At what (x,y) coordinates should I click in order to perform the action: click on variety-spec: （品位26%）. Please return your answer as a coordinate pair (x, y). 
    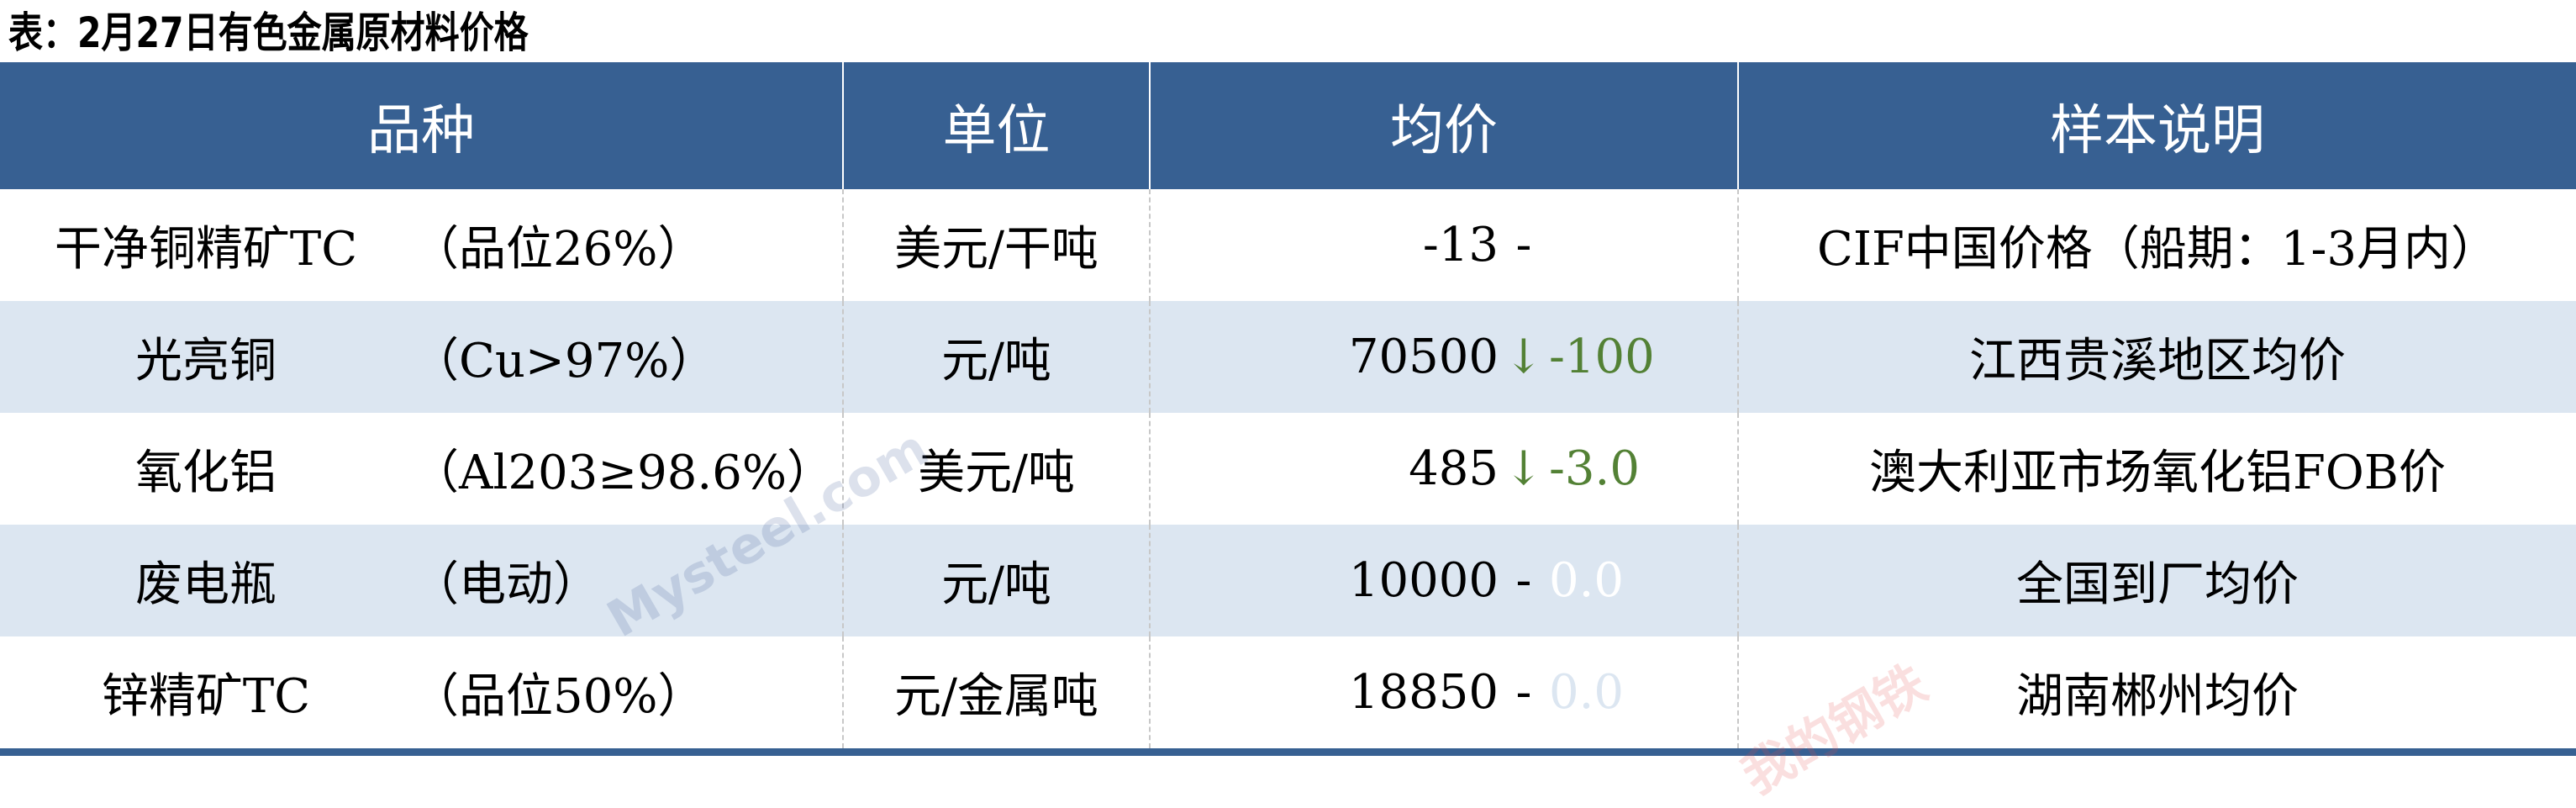
    Looking at the image, I should click on (558, 249).